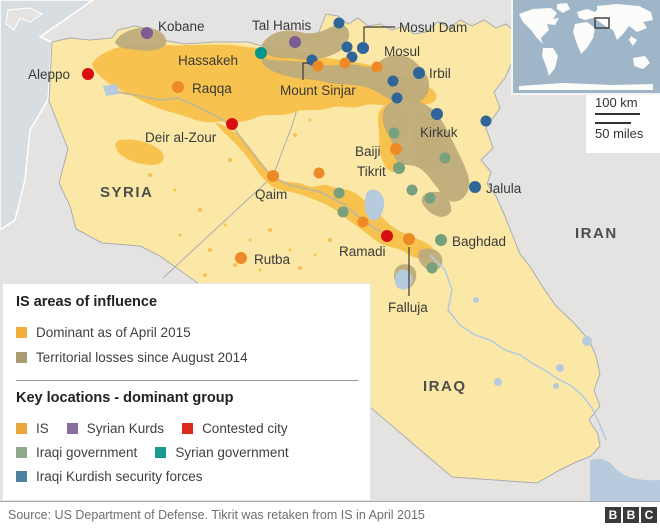 The height and width of the screenshot is (528, 660). I want to click on legend-area-item: Territorial losses since August 2014, so click(187, 357).